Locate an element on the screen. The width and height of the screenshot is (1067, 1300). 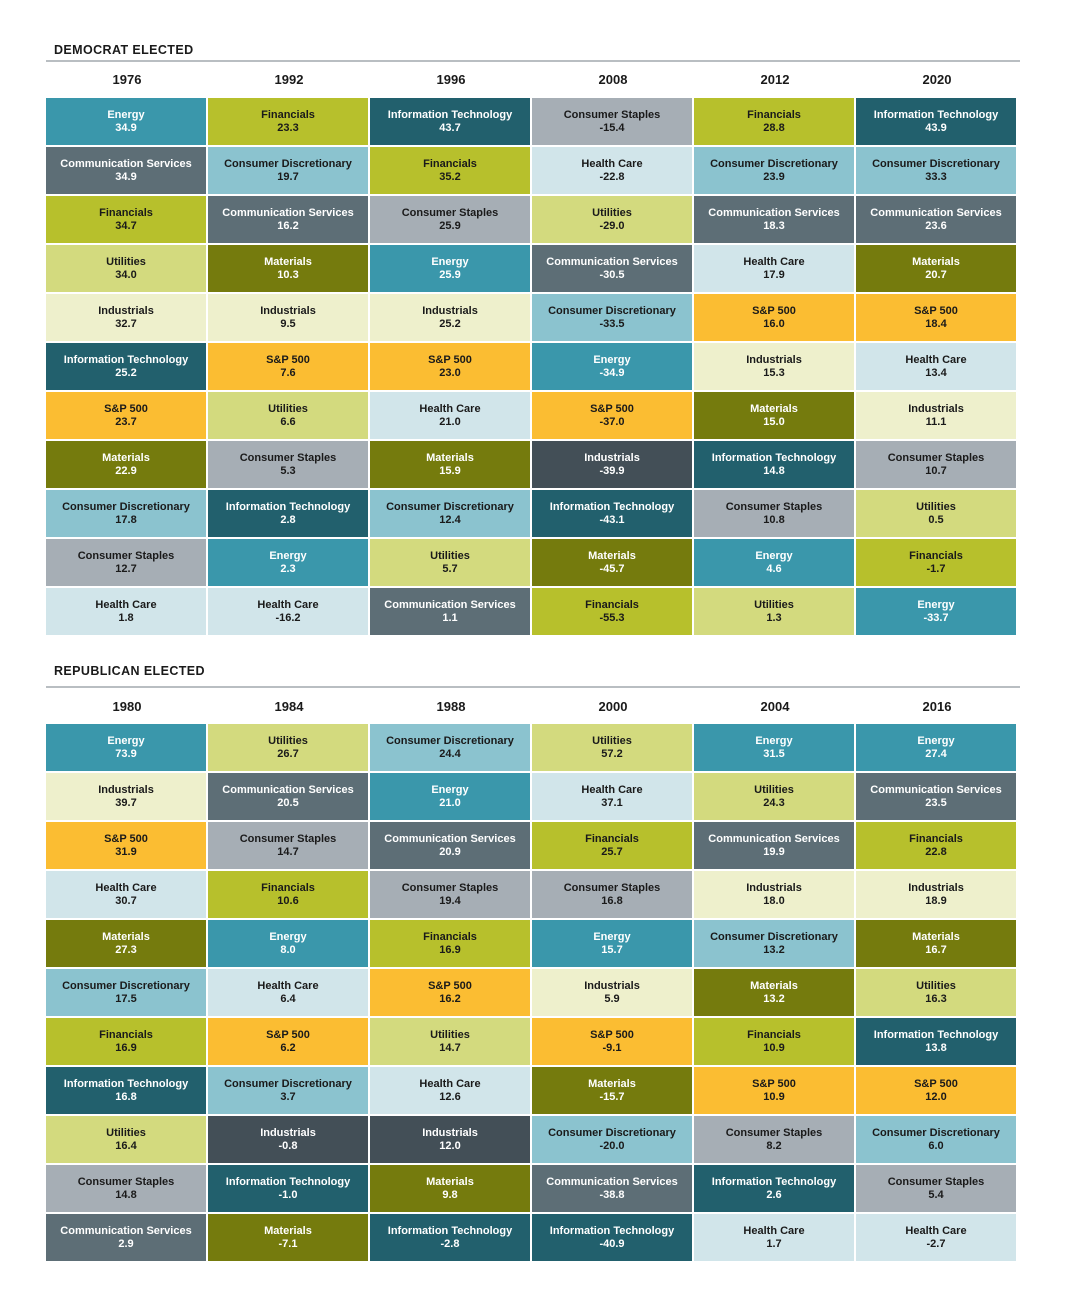
sector-cell: Information Technology 43.7 is located at coordinates (450, 121).